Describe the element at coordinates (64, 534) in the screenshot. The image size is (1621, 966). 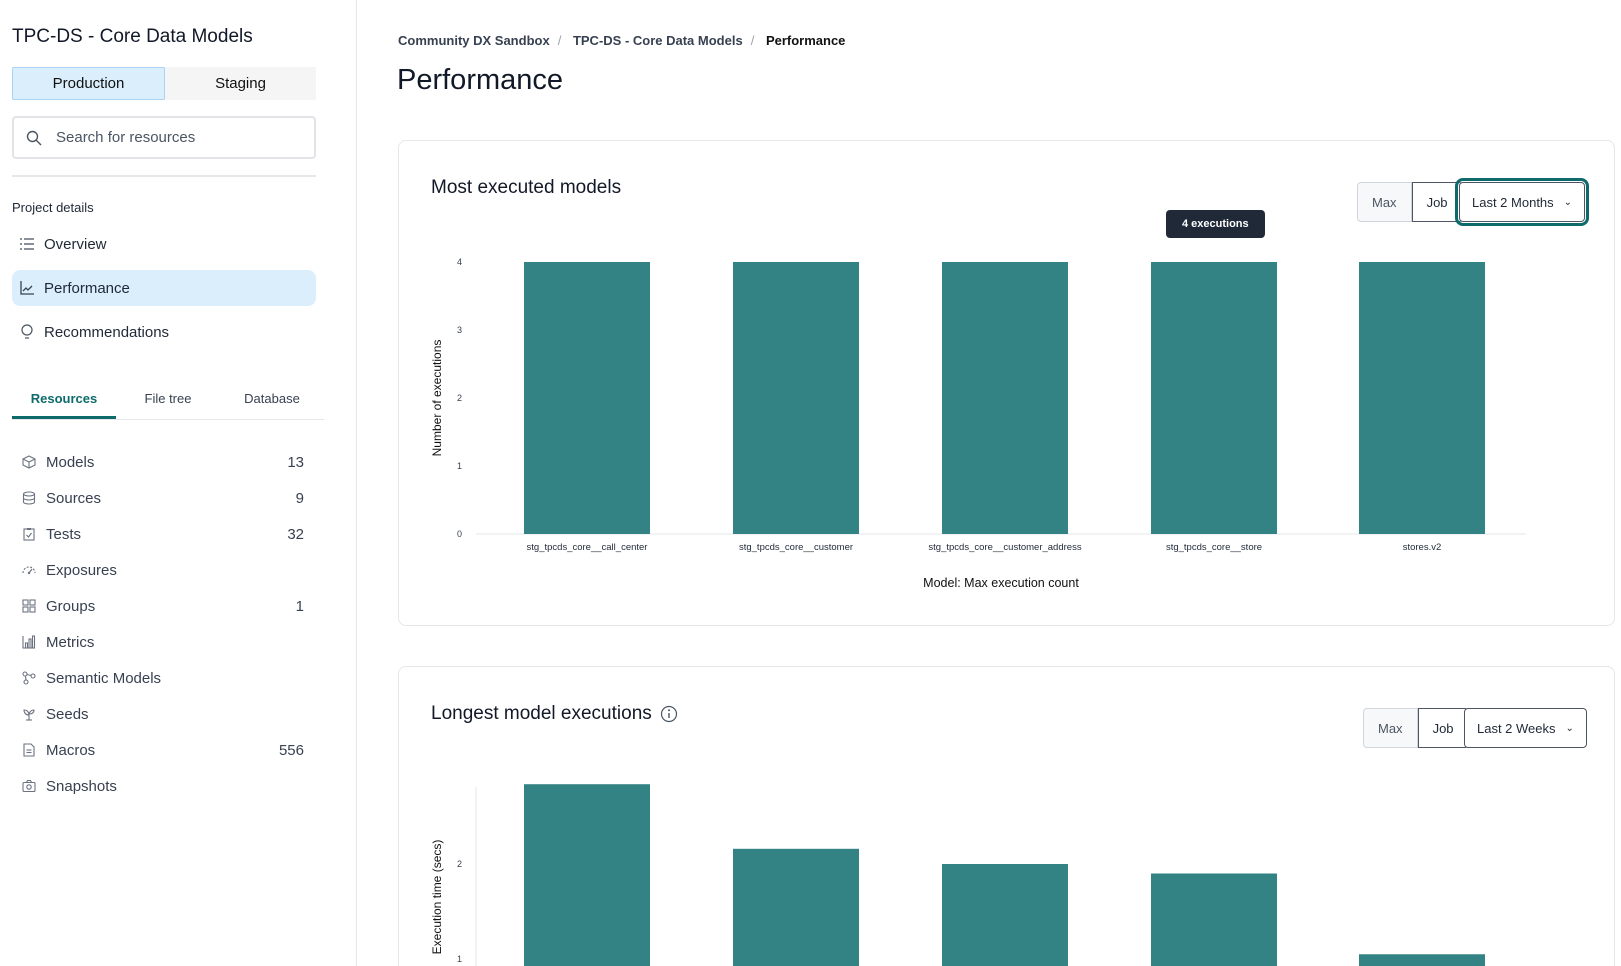
I see `resource-label: Tests` at that location.